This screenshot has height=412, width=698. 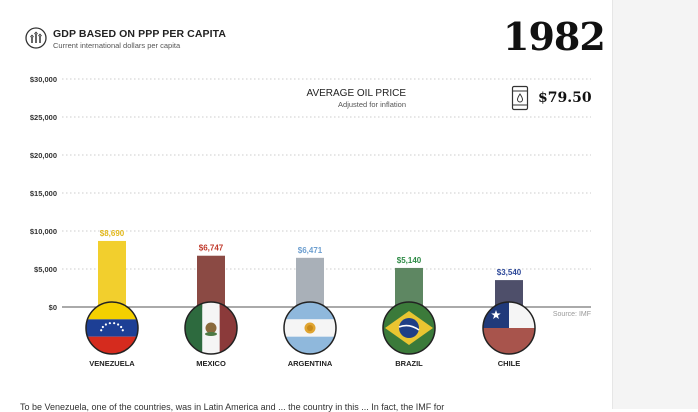 I want to click on x-tick-label: BRAZIL, so click(x=409, y=363).